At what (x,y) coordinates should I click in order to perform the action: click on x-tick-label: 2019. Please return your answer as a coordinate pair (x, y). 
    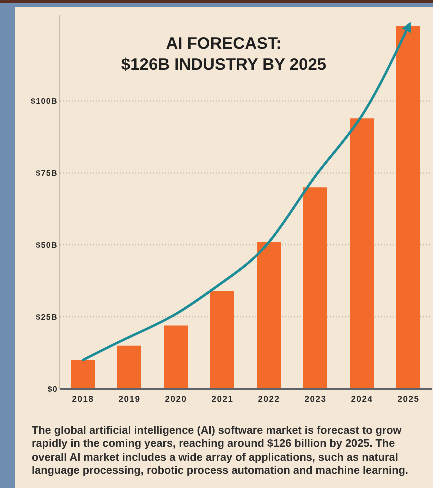
    Looking at the image, I should click on (129, 399).